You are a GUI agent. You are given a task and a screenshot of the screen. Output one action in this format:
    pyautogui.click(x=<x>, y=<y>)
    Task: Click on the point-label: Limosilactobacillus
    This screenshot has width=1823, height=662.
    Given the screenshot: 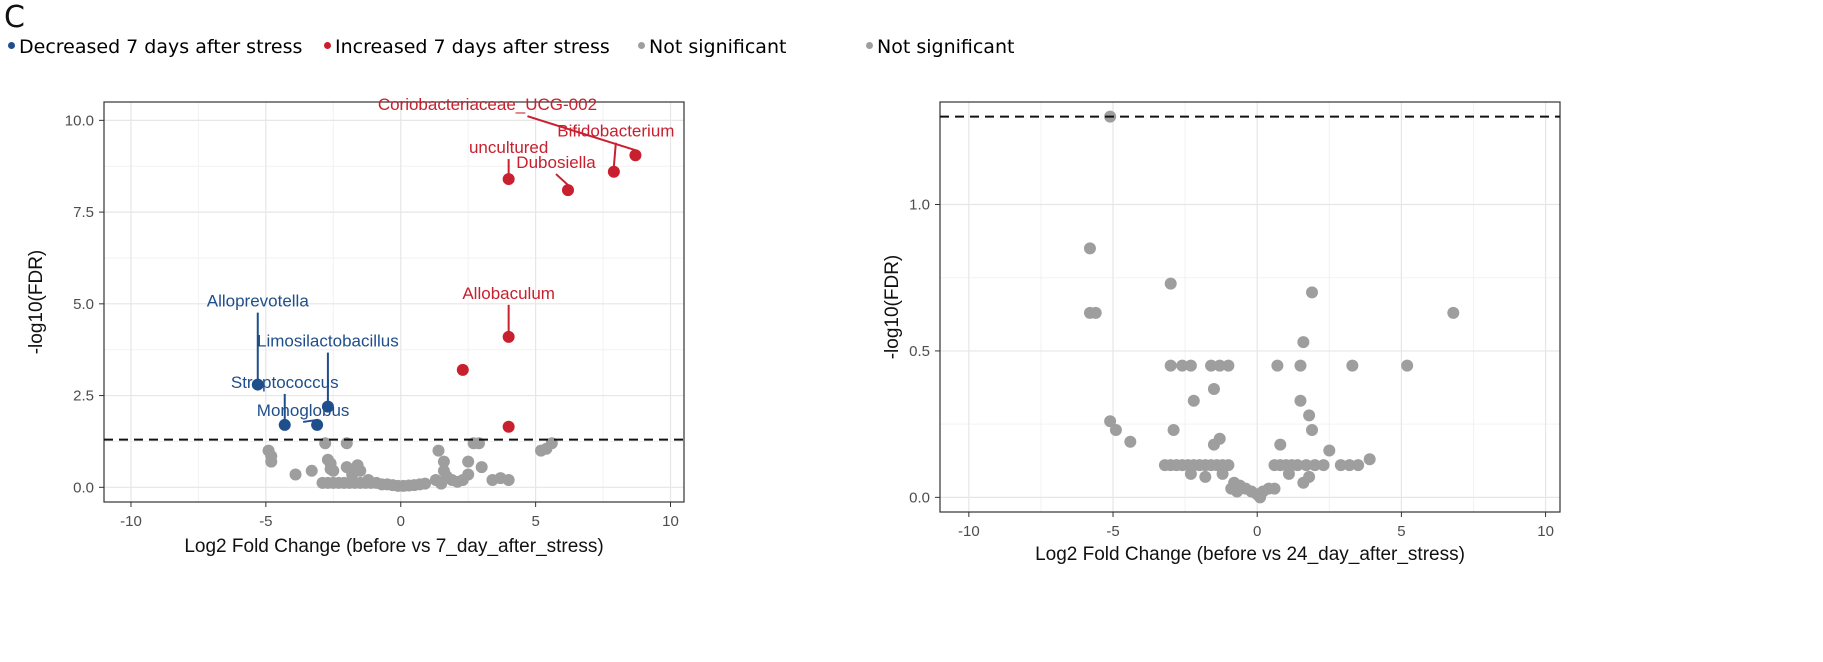 What is the action you would take?
    pyautogui.click(x=328, y=341)
    